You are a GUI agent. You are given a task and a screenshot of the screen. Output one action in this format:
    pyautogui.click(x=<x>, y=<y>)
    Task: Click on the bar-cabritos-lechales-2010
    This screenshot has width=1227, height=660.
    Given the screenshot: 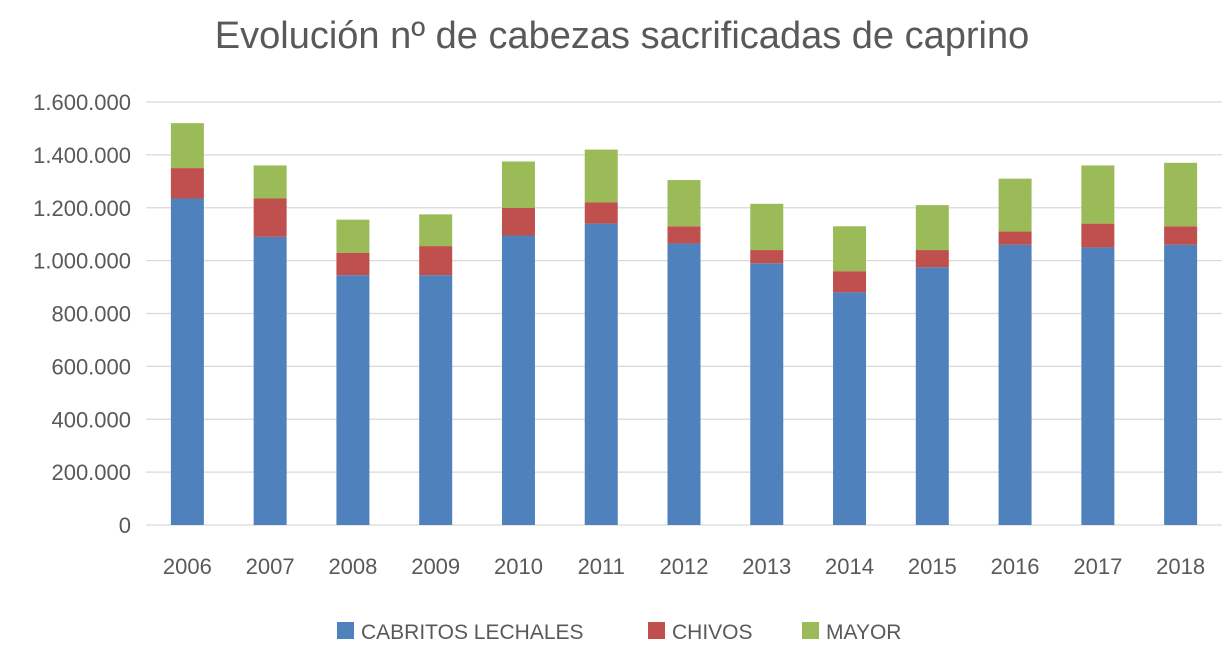 What is the action you would take?
    pyautogui.click(x=518, y=380)
    